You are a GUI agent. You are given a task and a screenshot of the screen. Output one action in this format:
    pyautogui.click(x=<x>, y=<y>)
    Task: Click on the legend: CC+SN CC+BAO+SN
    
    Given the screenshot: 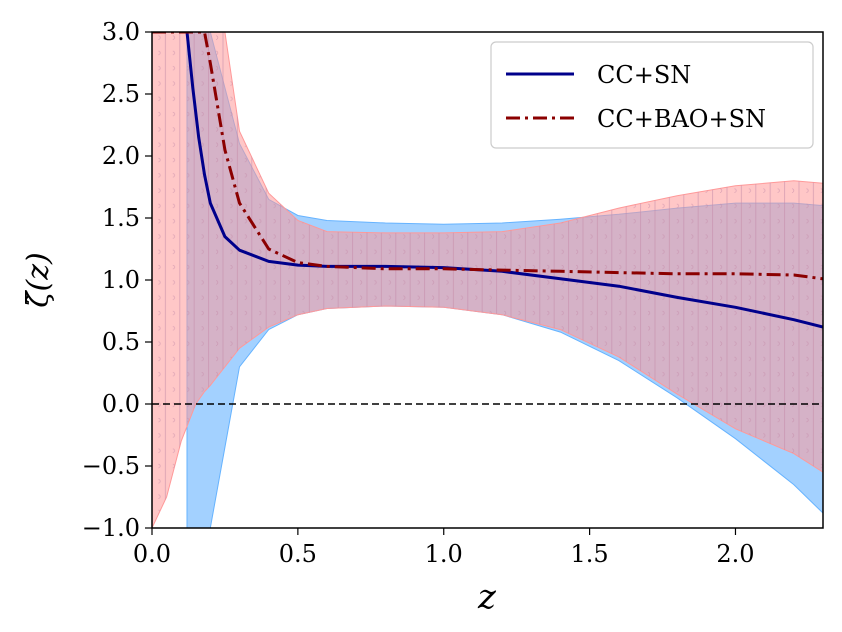 What is the action you would take?
    pyautogui.click(x=652, y=95)
    